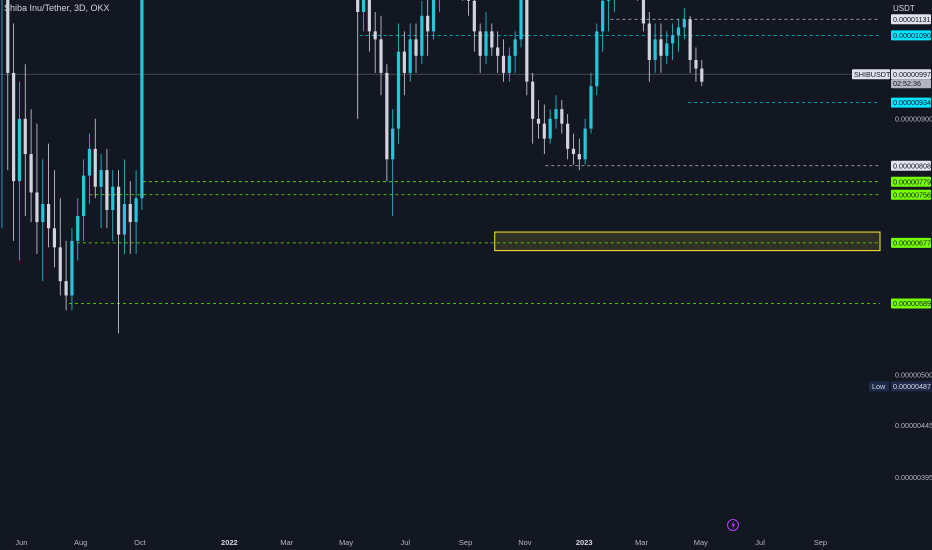 This screenshot has width=932, height=550. I want to click on price-label-text: 0.00001131, so click(911, 19).